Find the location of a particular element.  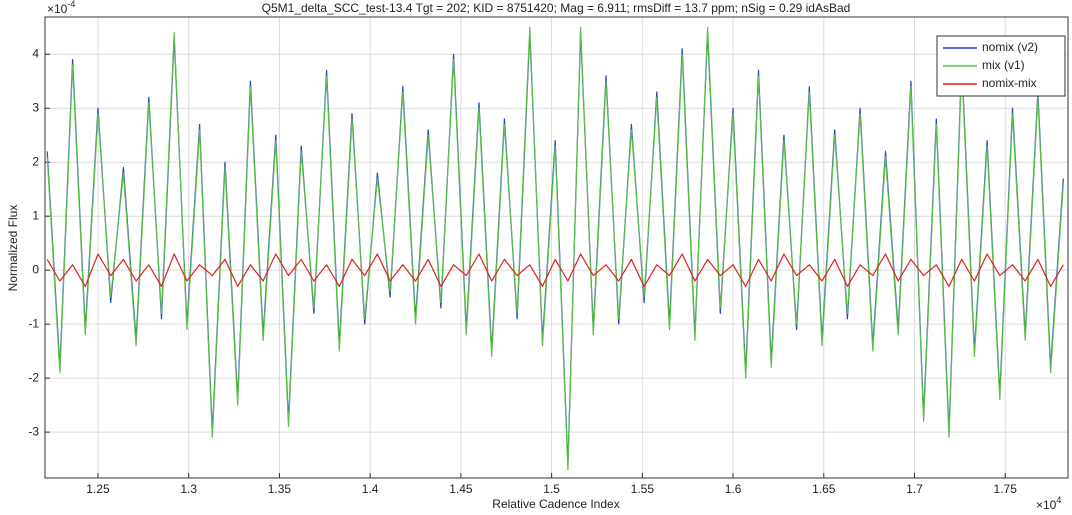

y-exponent: ×10⁻⁴ is located at coordinates (61, 8).